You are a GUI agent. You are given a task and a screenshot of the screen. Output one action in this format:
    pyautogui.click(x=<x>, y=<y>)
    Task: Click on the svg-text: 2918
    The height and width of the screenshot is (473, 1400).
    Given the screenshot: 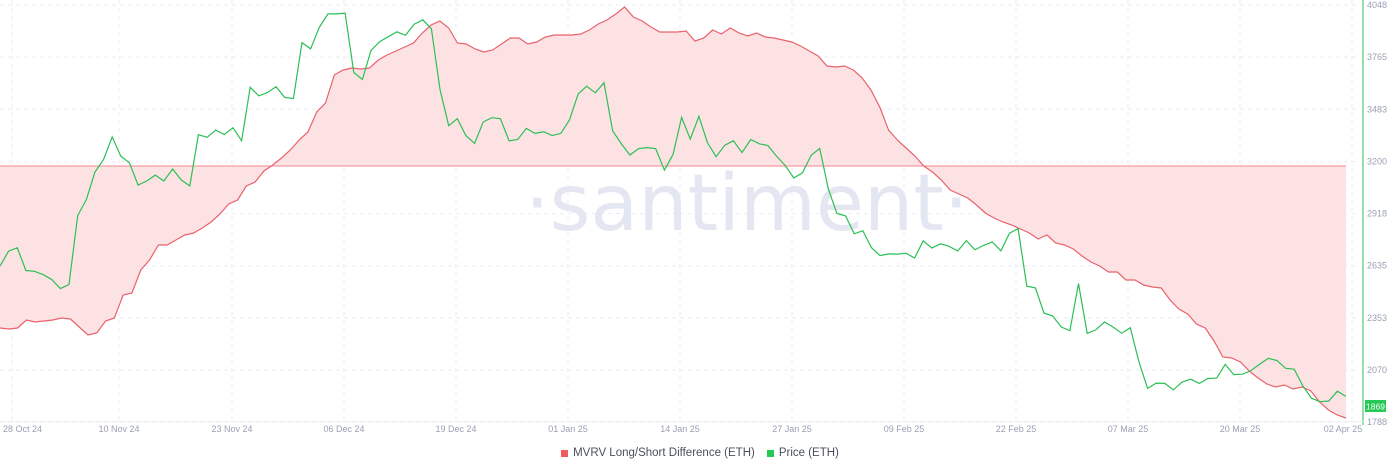 What is the action you would take?
    pyautogui.click(x=1377, y=214)
    